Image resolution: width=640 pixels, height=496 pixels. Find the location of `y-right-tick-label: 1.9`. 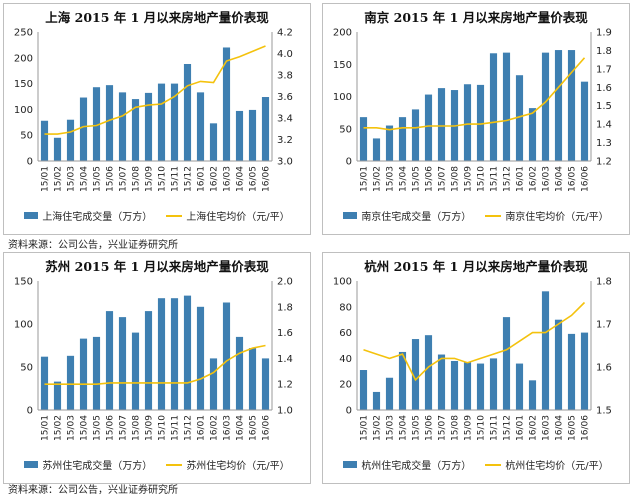

y-right-tick-label: 1.9 is located at coordinates (604, 33).